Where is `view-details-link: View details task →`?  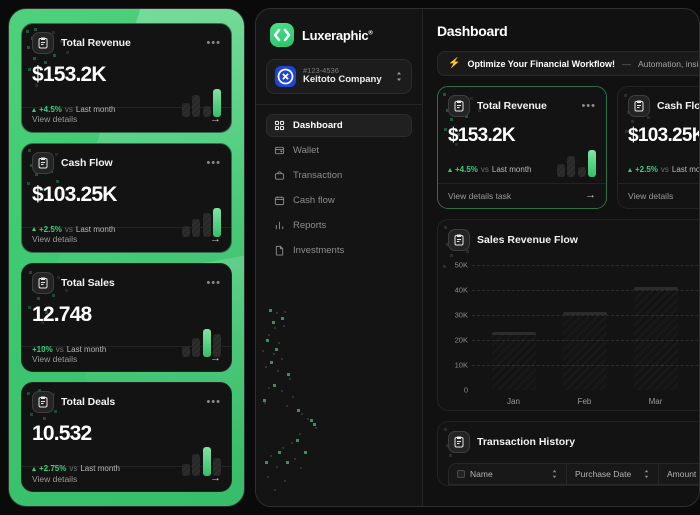
view-details-link: View details task → is located at coordinates (522, 196).